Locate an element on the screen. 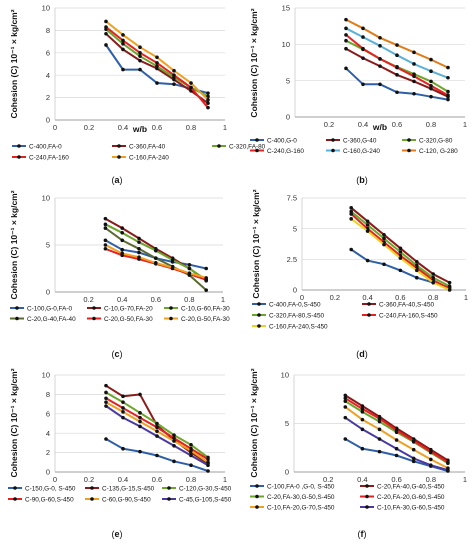 The height and width of the screenshot is (550, 476). legend-label: C-20,G-50,FA-30 is located at coordinates (128, 319).